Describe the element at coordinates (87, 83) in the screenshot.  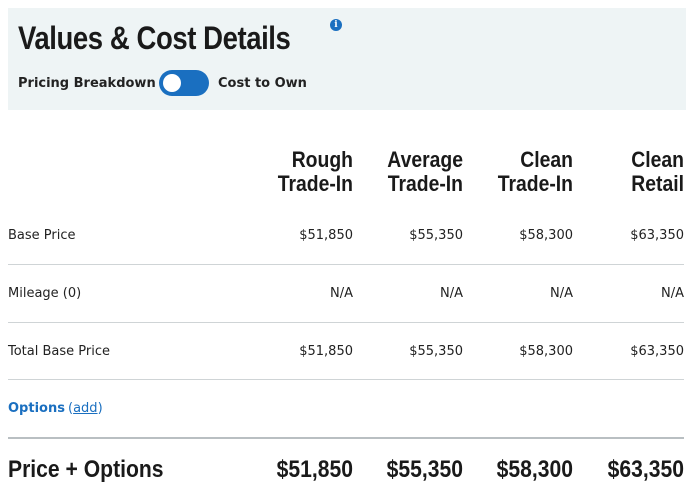
I see `pricing-breakdown-label: Pricing Breakdown` at that location.